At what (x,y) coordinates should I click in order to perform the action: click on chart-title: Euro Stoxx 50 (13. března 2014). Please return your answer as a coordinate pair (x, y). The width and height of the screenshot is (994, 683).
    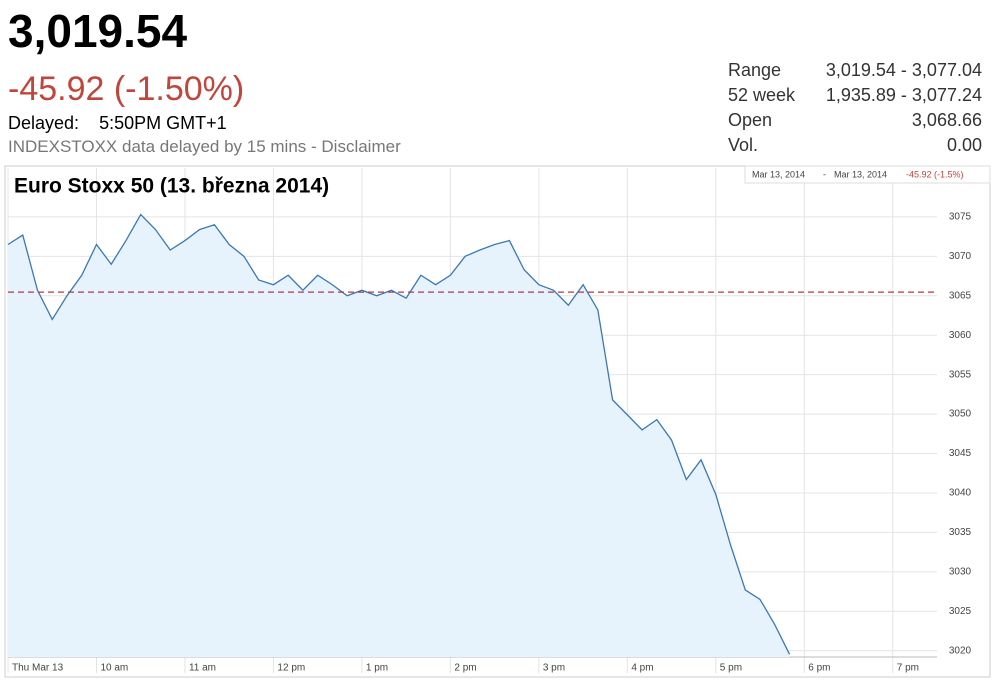
    Looking at the image, I should click on (171, 186).